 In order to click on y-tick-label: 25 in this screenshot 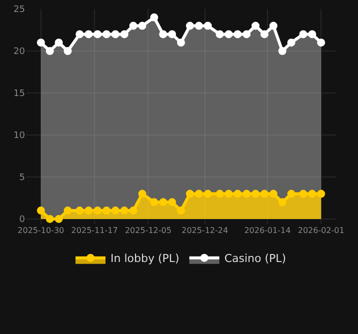, I will do `click(19, 10)`.